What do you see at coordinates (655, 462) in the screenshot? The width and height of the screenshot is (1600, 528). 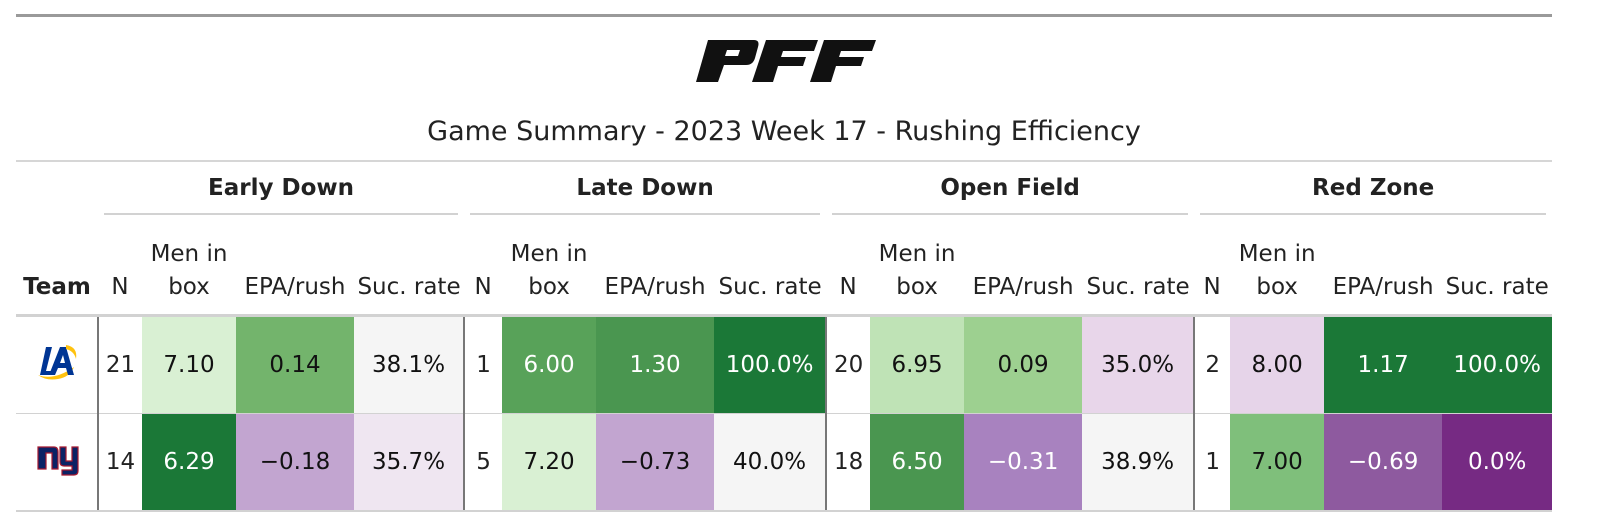 I see `cell-epa-rush: −0.73` at bounding box center [655, 462].